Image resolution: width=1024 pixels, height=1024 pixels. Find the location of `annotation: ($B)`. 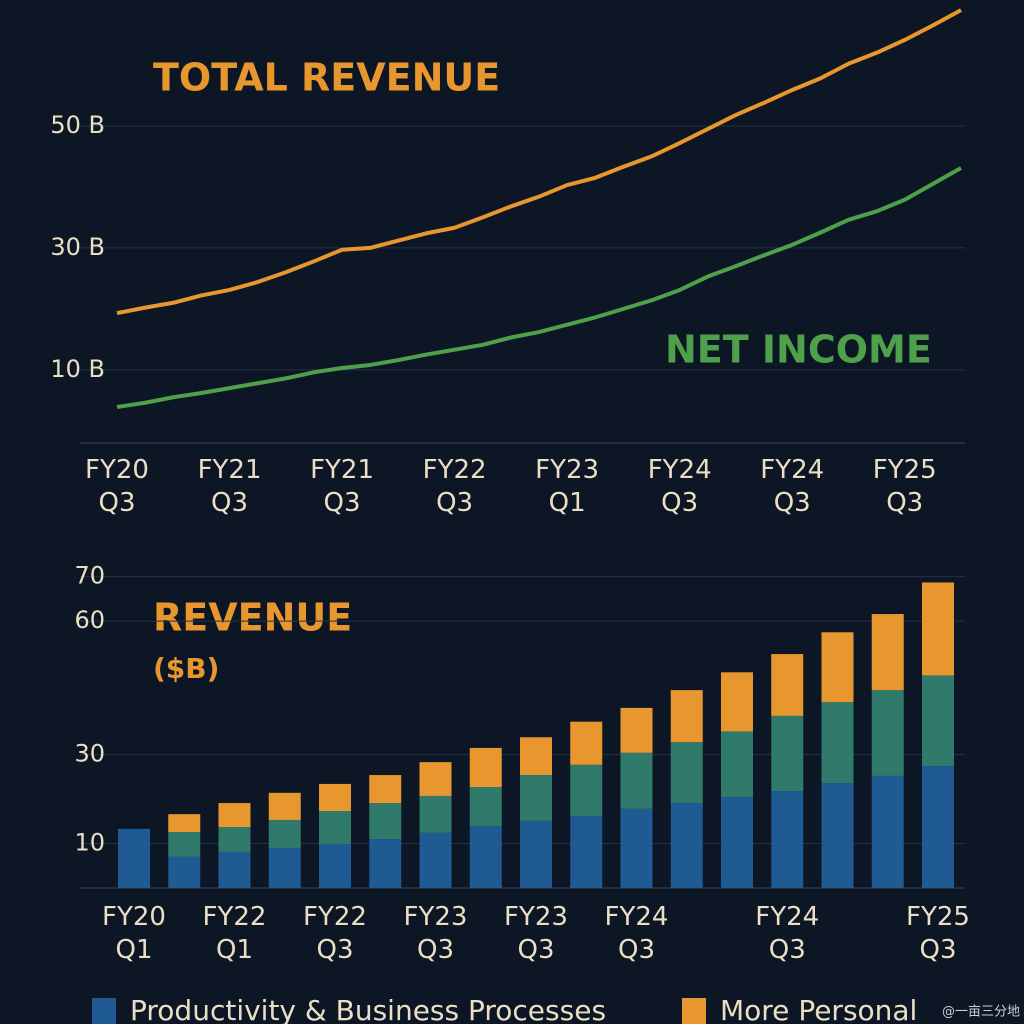

annotation: ($B) is located at coordinates (186, 668).